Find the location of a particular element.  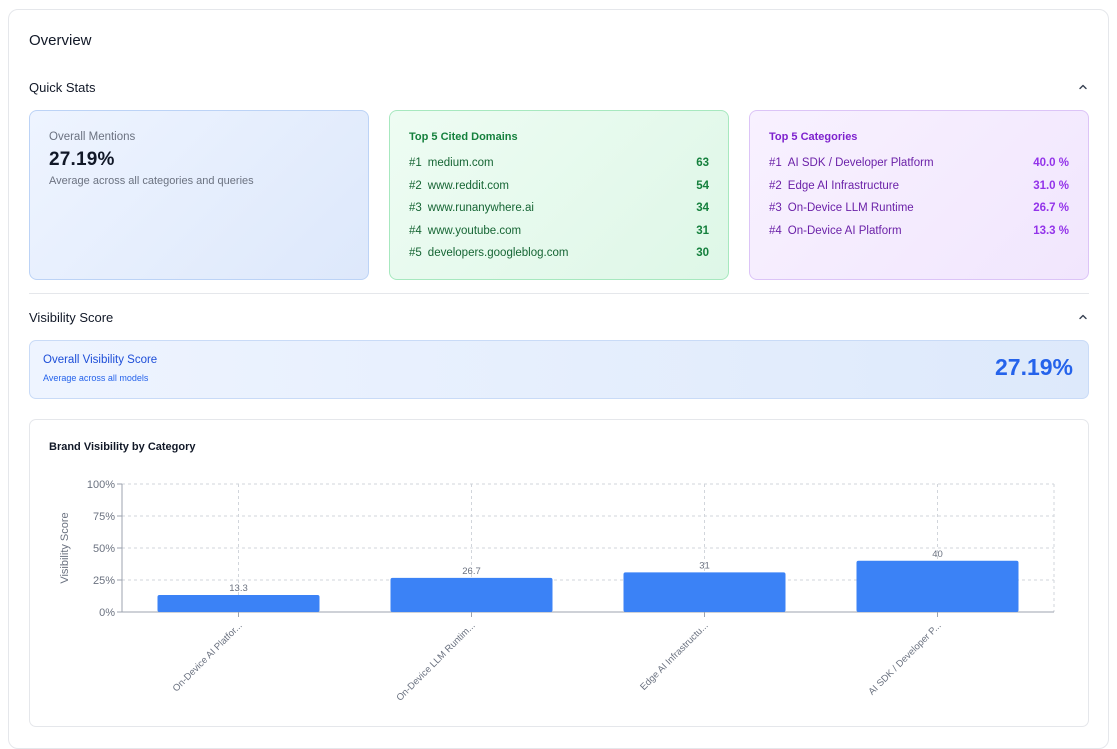

category-row: #1 AI SDK / Developer Platform 40.0 % is located at coordinates (919, 163).